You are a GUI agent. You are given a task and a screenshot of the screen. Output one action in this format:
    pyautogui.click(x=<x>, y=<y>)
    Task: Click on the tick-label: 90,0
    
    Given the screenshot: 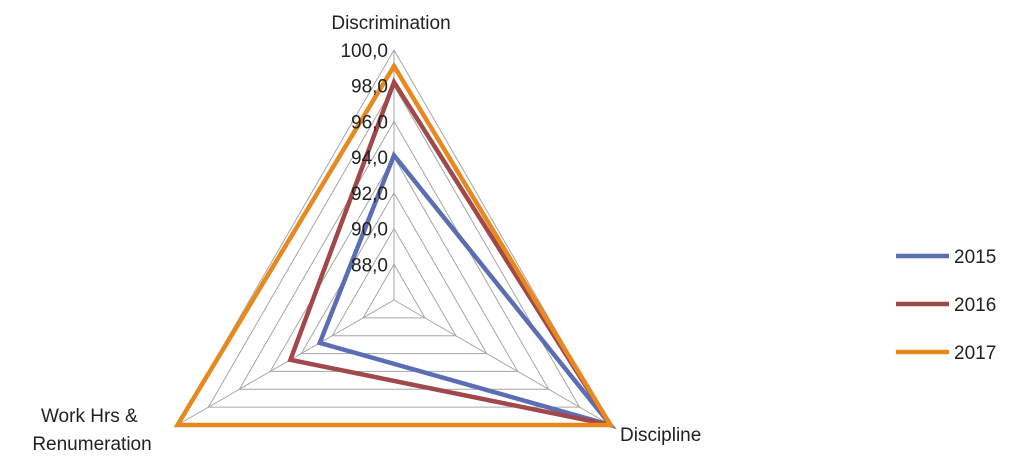 What is the action you would take?
    pyautogui.click(x=369, y=230)
    